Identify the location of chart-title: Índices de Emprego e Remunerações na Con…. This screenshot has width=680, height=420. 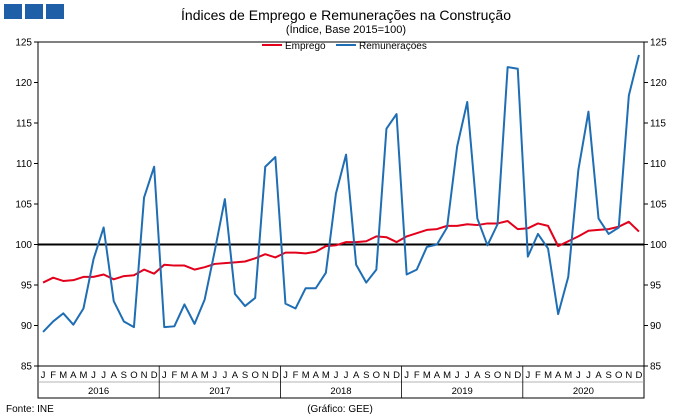
(346, 15).